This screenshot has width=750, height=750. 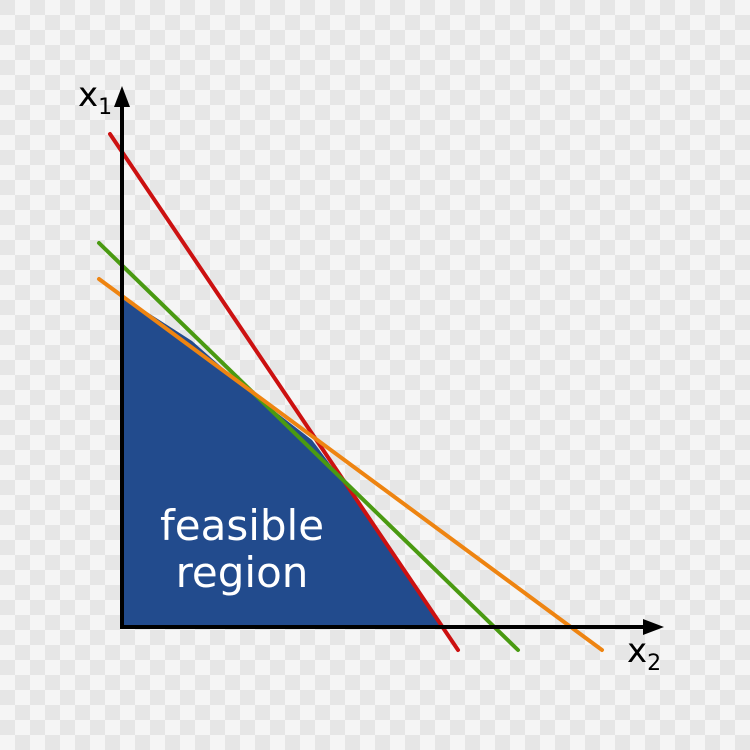 I want to click on horizontal-axis-label-base: x, so click(x=637, y=651).